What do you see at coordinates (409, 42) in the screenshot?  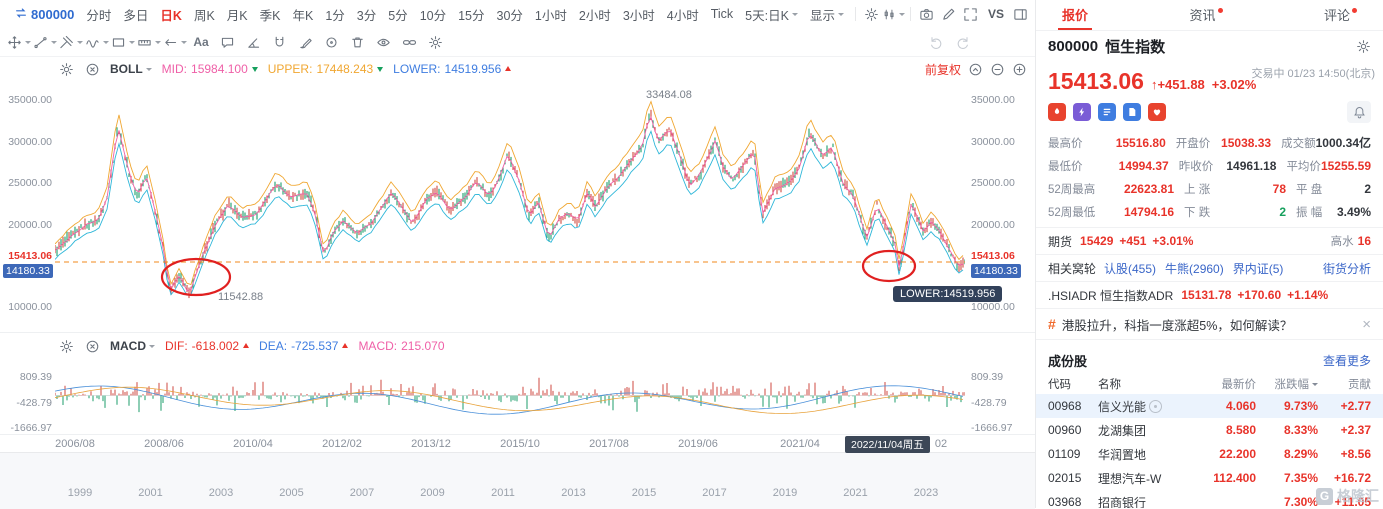 I see `link-tool-icon` at bounding box center [409, 42].